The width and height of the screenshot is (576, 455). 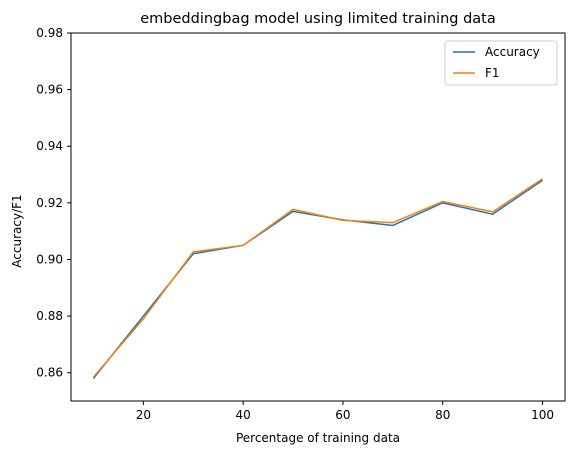 I want to click on y-axis: 0.86 0.88 0.90 0.92 0.94 0.96 0.98, so click(x=53, y=203).